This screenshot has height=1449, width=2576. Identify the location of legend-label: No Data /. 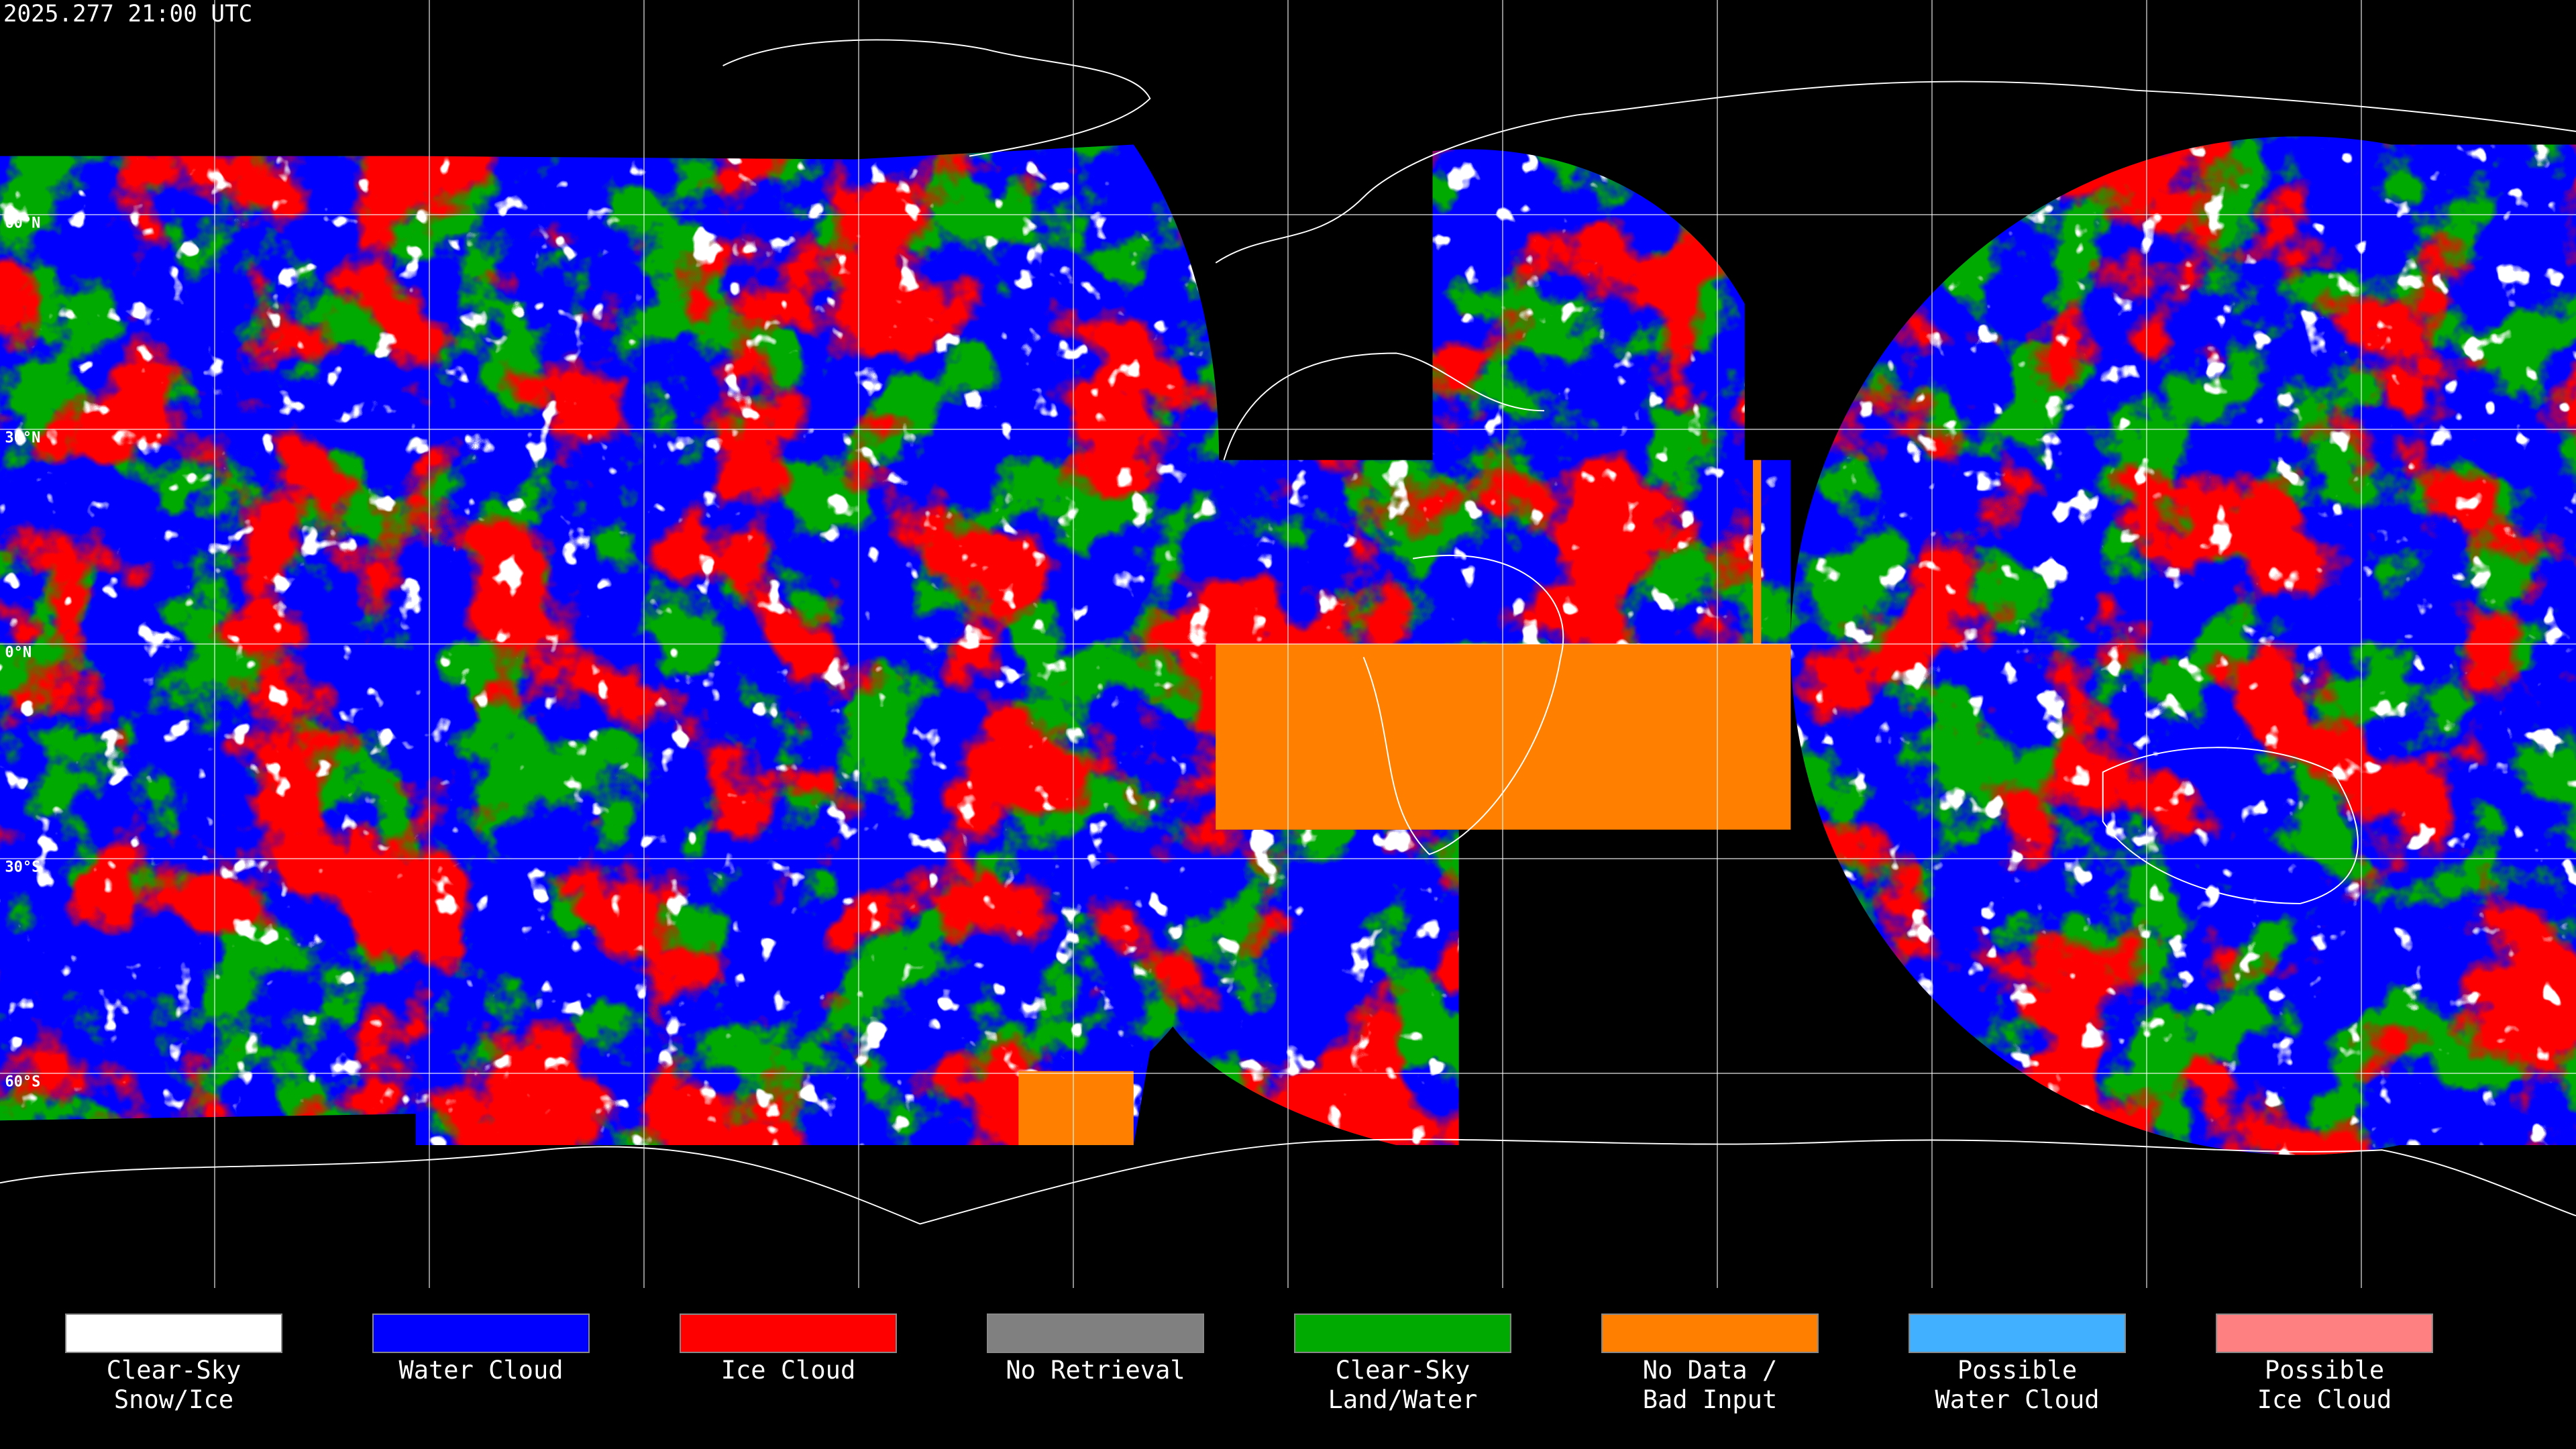
(1710, 1370).